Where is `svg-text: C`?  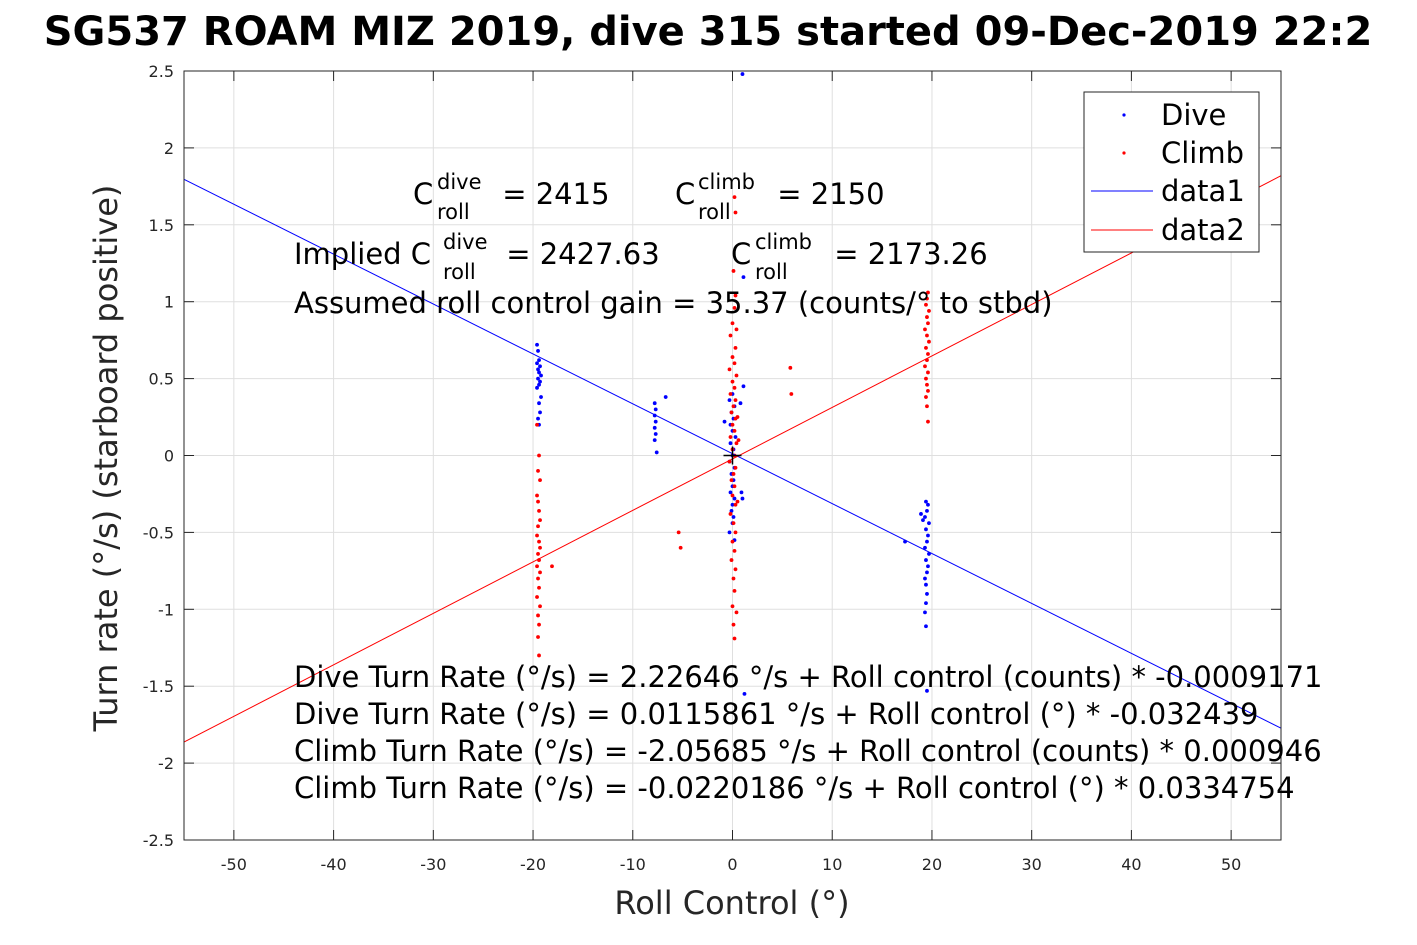
svg-text: C is located at coordinates (423, 194).